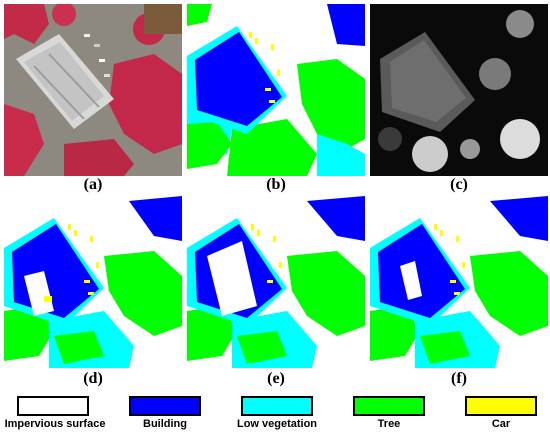 The image size is (550, 435). I want to click on legend-swatch-building, so click(165, 406).